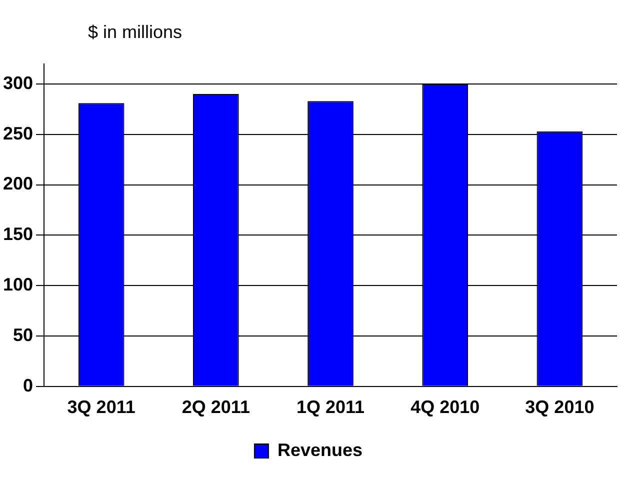 Image resolution: width=625 pixels, height=489 pixels. I want to click on y-tick-label: 300, so click(18, 82).